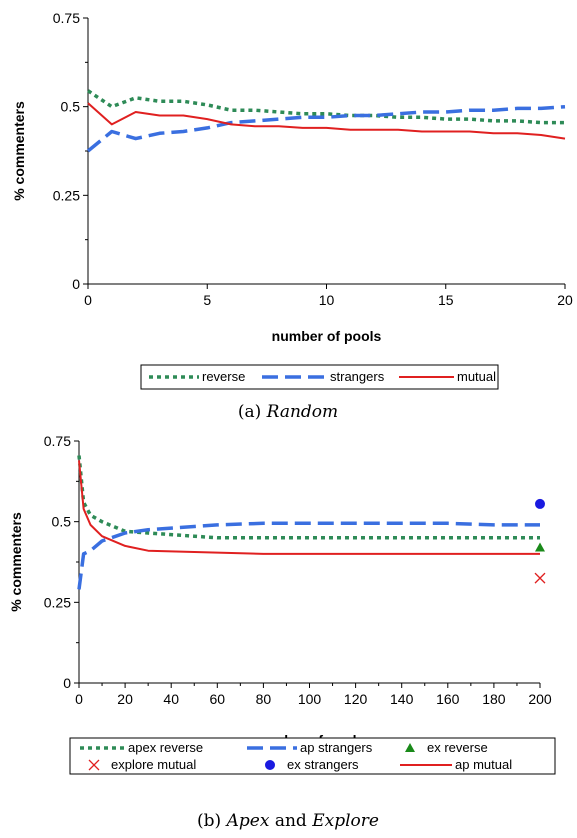 The width and height of the screenshot is (577, 838). What do you see at coordinates (540, 547) in the screenshot?
I see `marker-ex-reverse` at bounding box center [540, 547].